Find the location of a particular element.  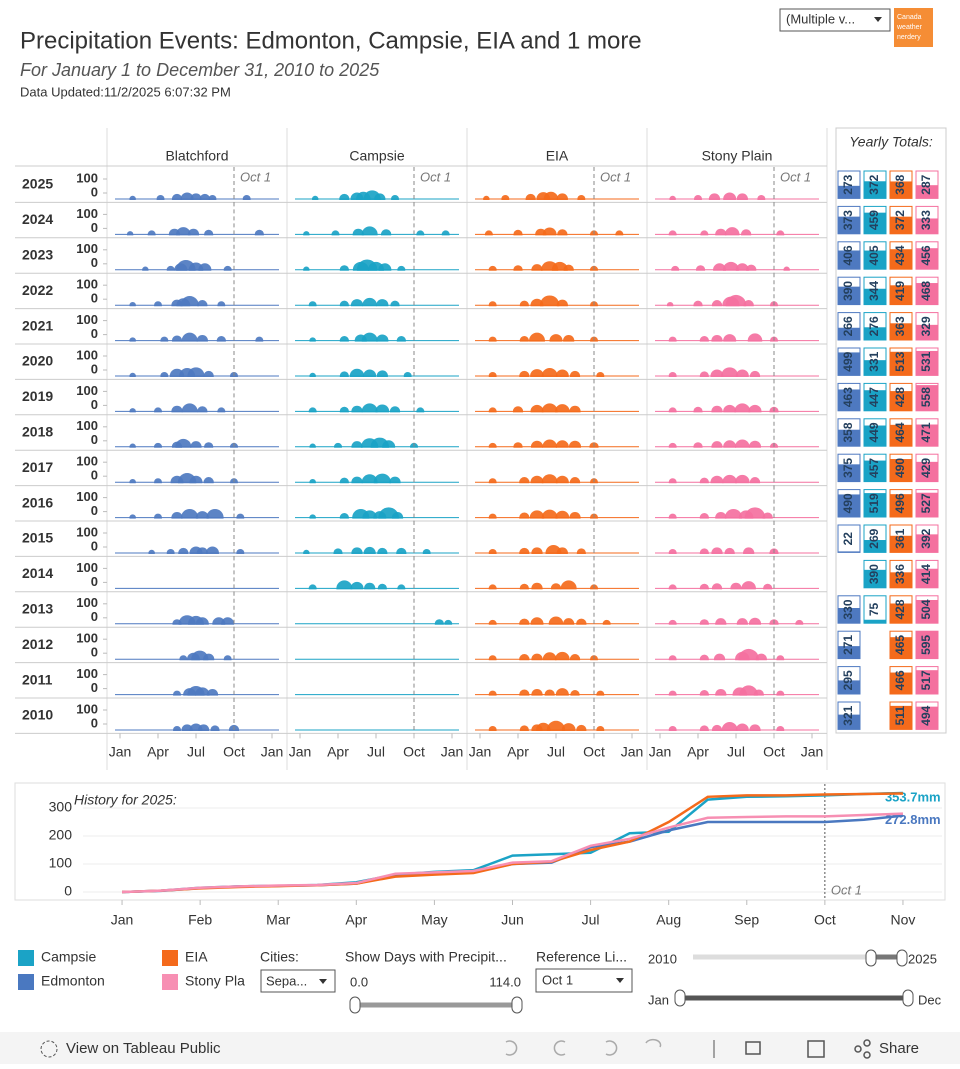

x-tick-label: Jul is located at coordinates (196, 752).